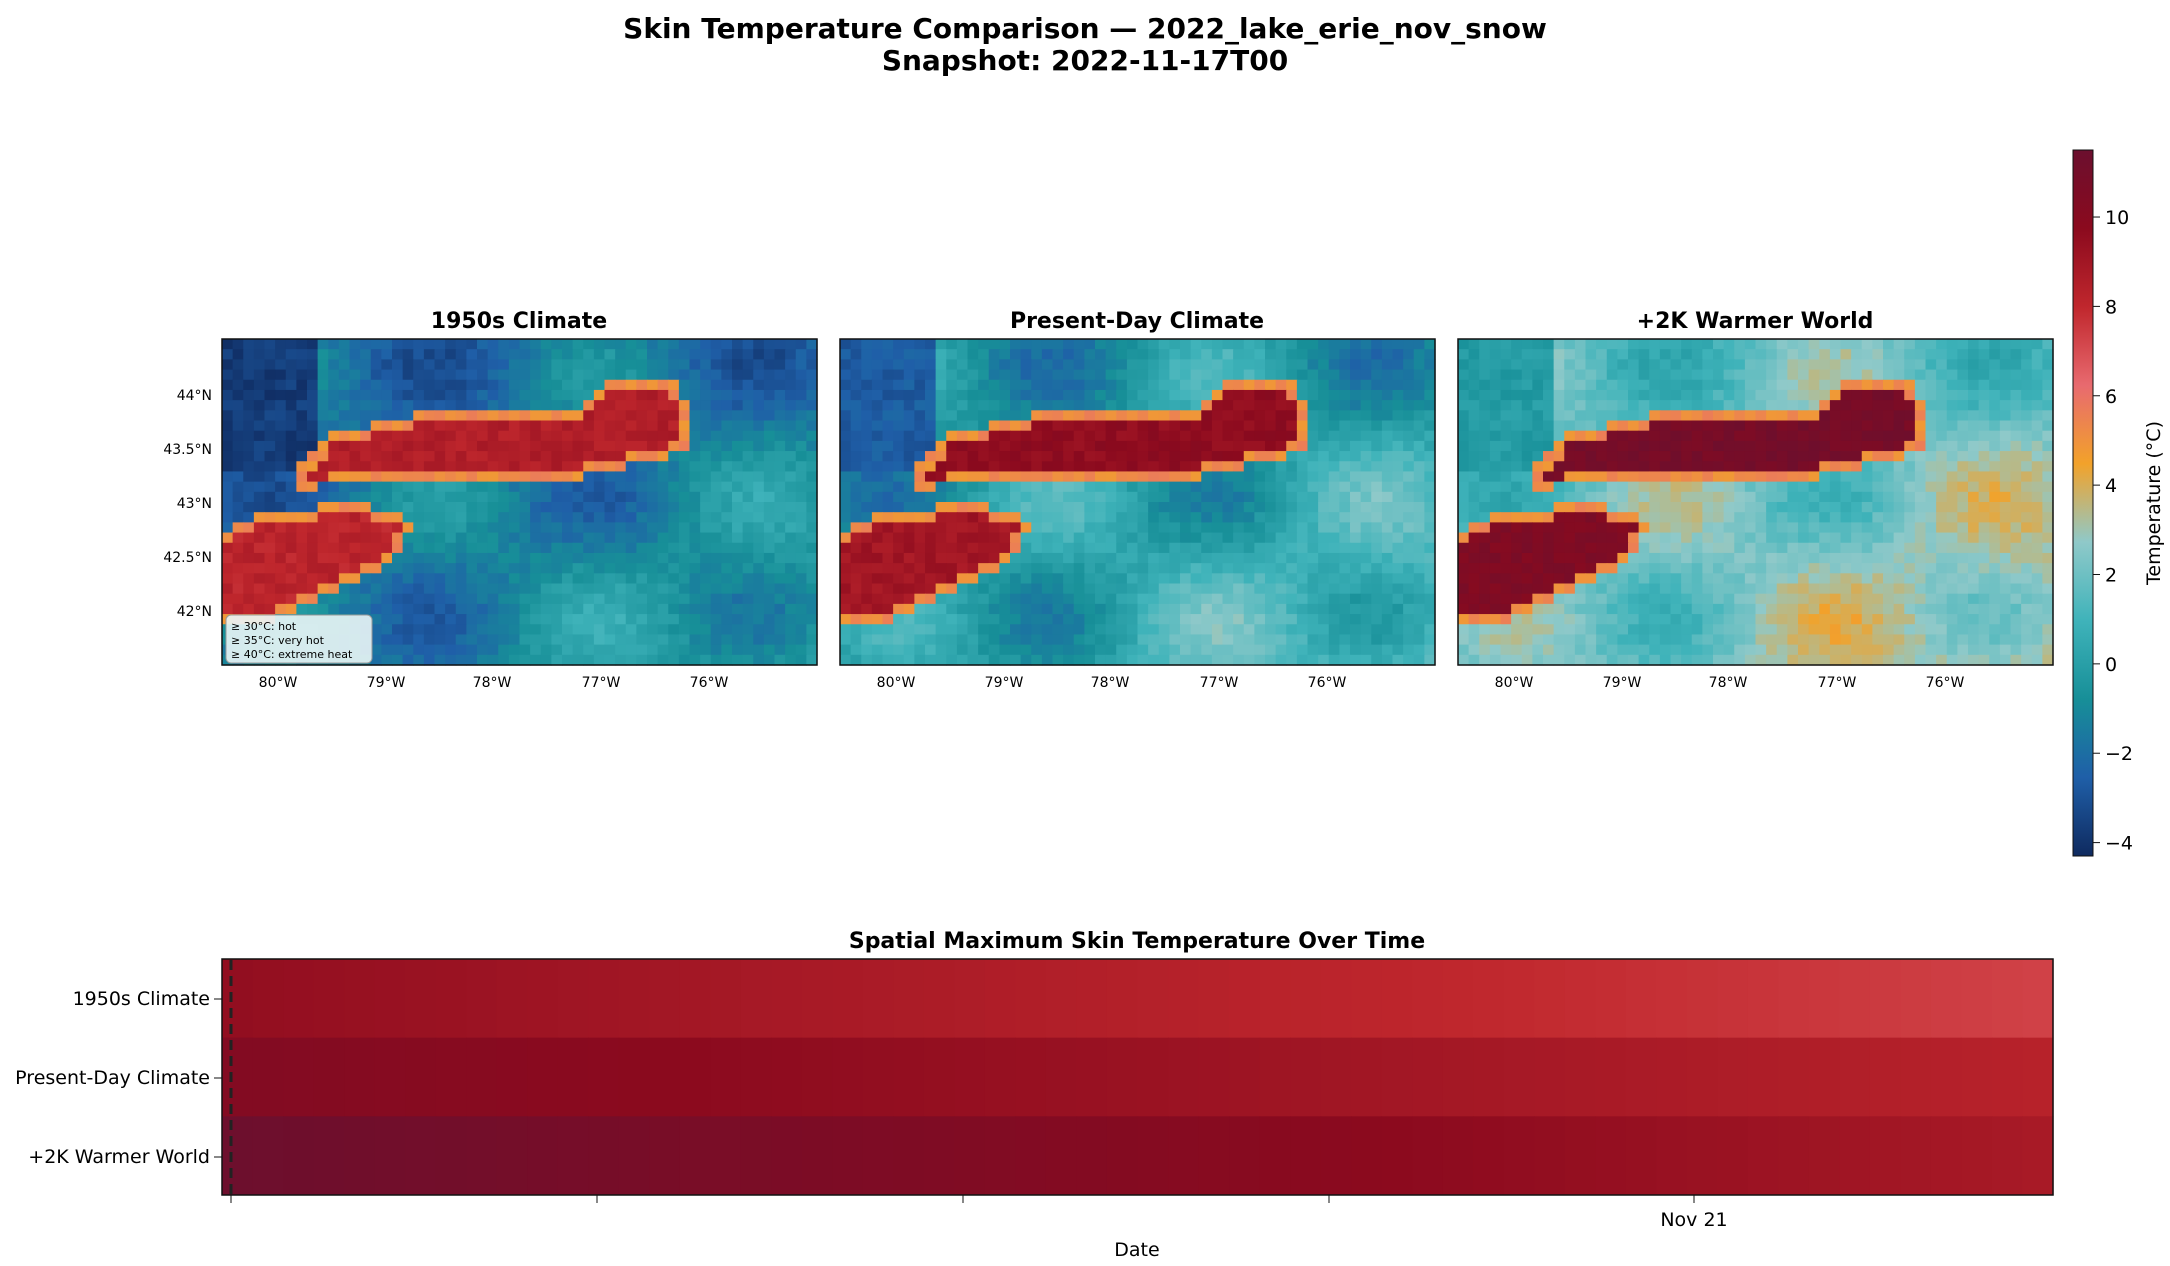 The width and height of the screenshot is (2170, 1266). I want to click on x-tick-label: 80°W, so click(896, 683).